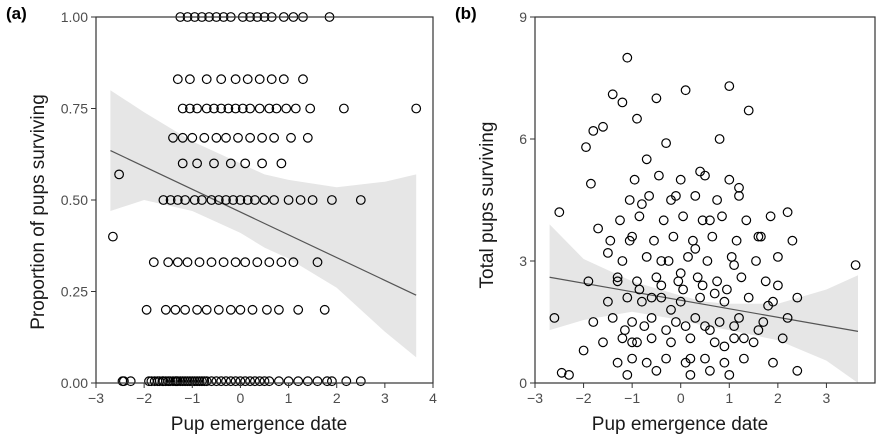 The image size is (881, 437). Describe the element at coordinates (584, 398) in the screenshot. I see `x-tick-label: −2` at that location.